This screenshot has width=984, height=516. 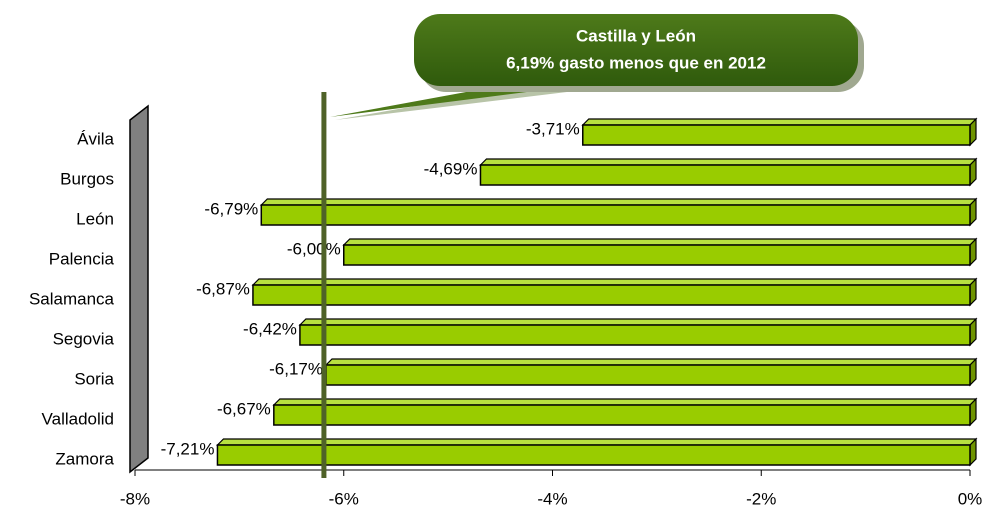 I want to click on data-label: -6,42%, so click(x=270, y=328).